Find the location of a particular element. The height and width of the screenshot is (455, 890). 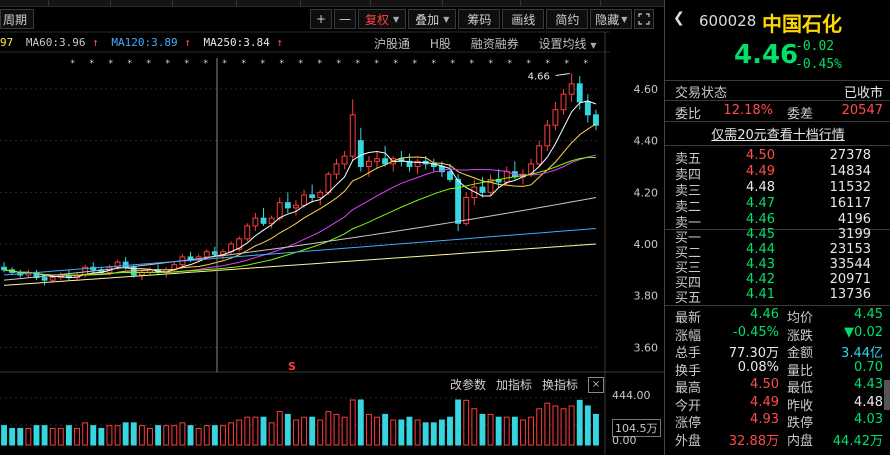

link-ma-settings: 设置均线 ▼ is located at coordinates (576, 44).